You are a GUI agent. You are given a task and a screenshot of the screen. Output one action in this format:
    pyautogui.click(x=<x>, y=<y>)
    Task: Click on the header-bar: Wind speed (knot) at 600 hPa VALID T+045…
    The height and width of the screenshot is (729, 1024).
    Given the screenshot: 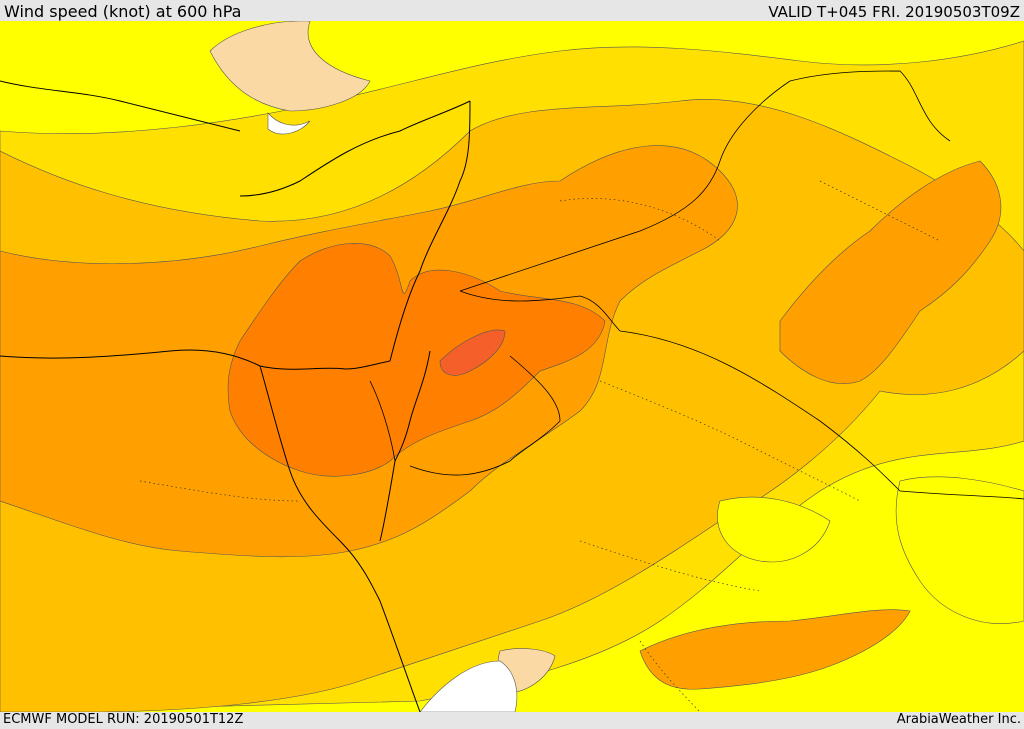 What is the action you would take?
    pyautogui.click(x=512, y=10)
    